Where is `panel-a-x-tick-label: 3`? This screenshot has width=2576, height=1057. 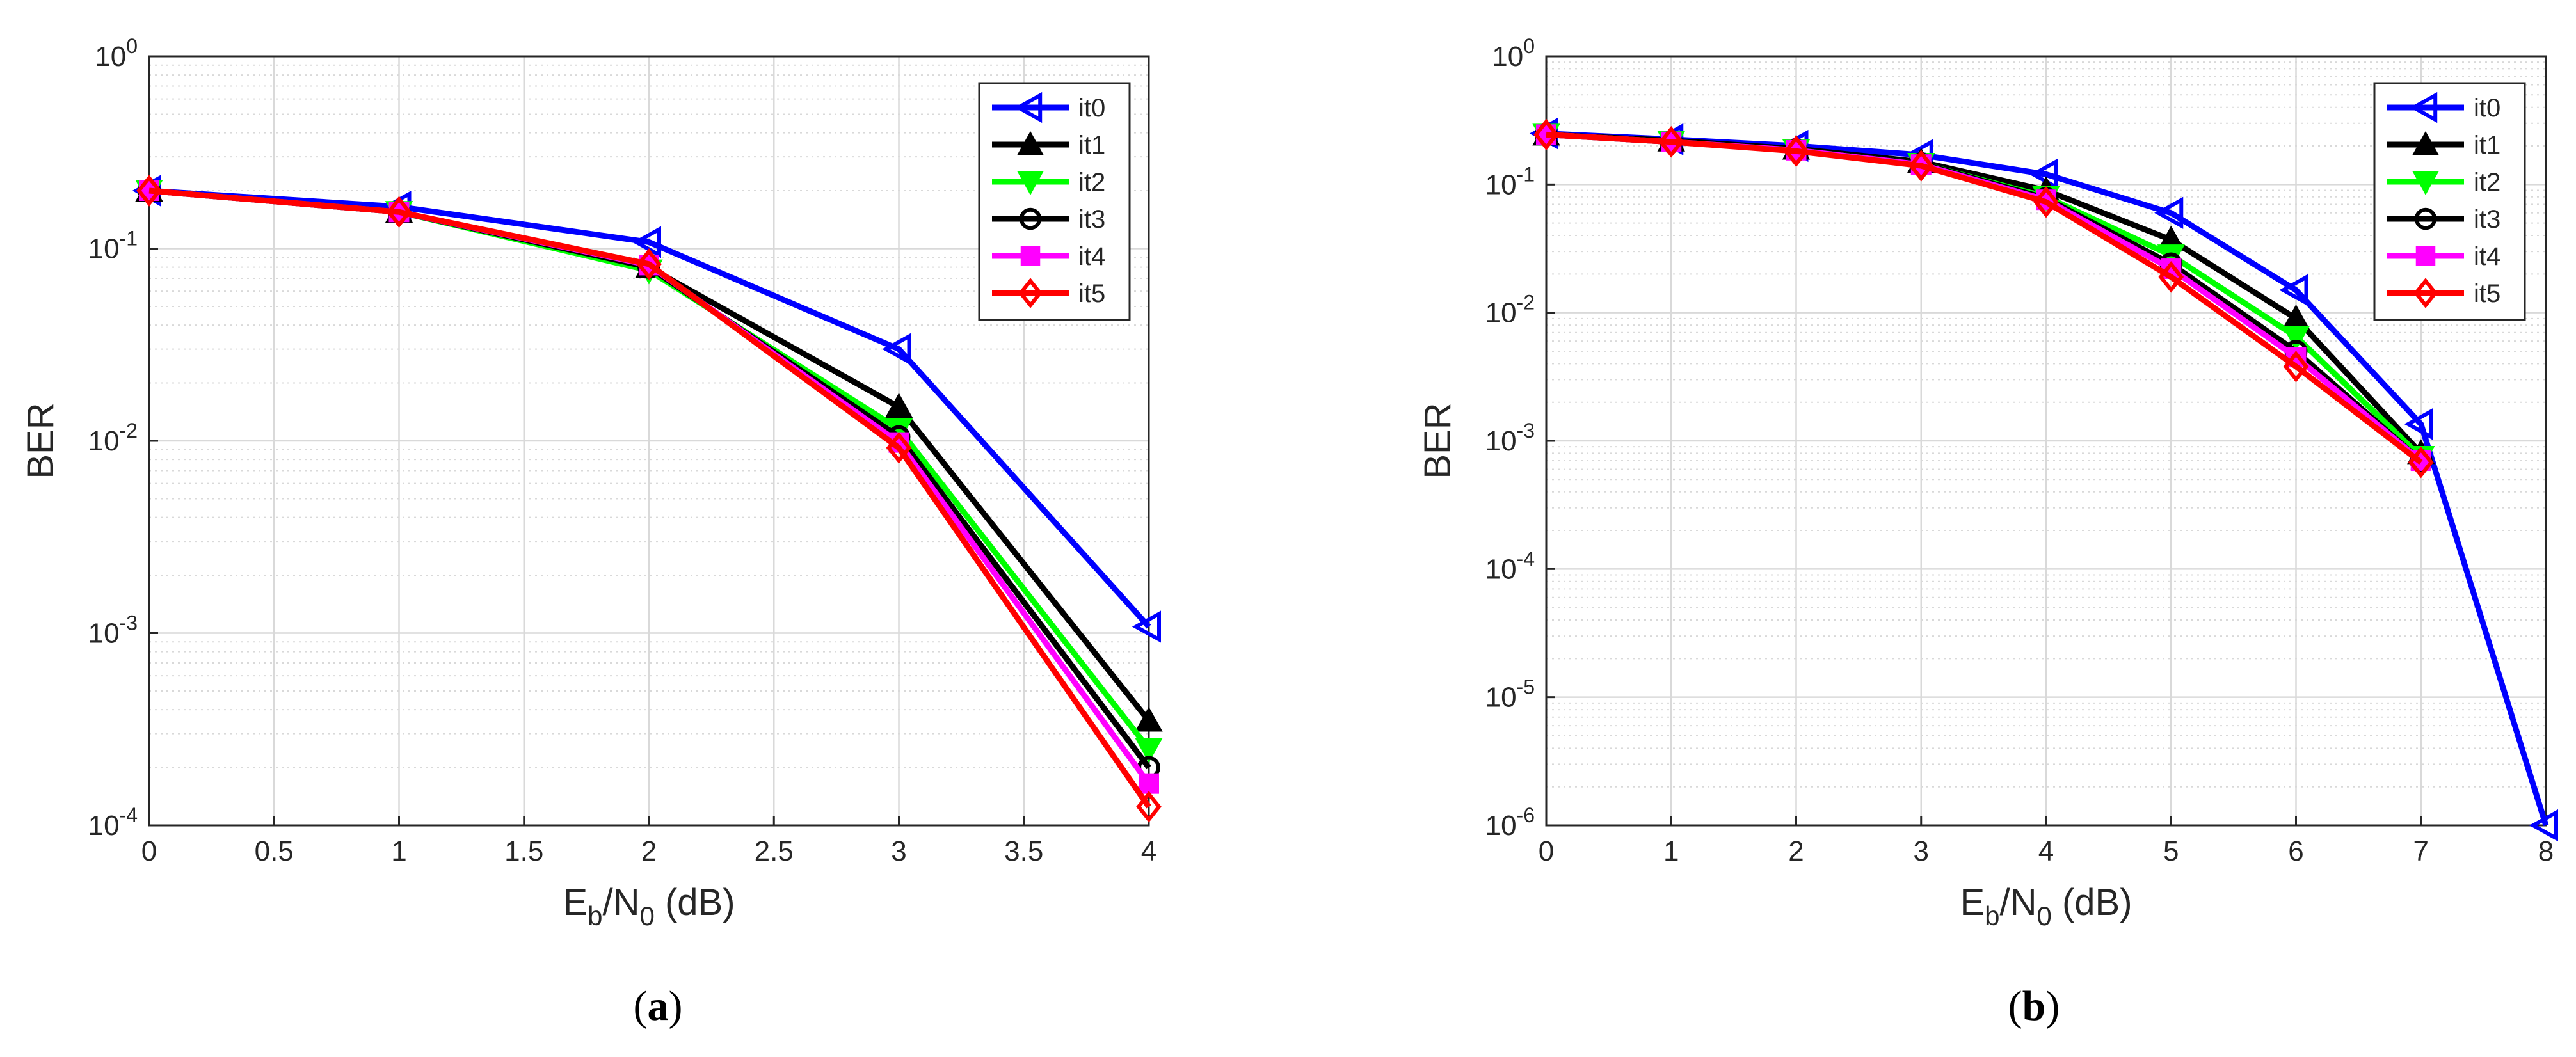 panel-a-x-tick-label: 3 is located at coordinates (898, 851).